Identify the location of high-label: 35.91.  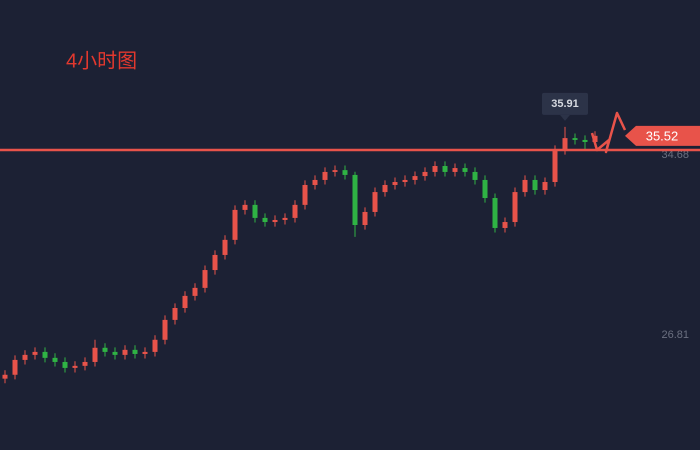
(565, 104).